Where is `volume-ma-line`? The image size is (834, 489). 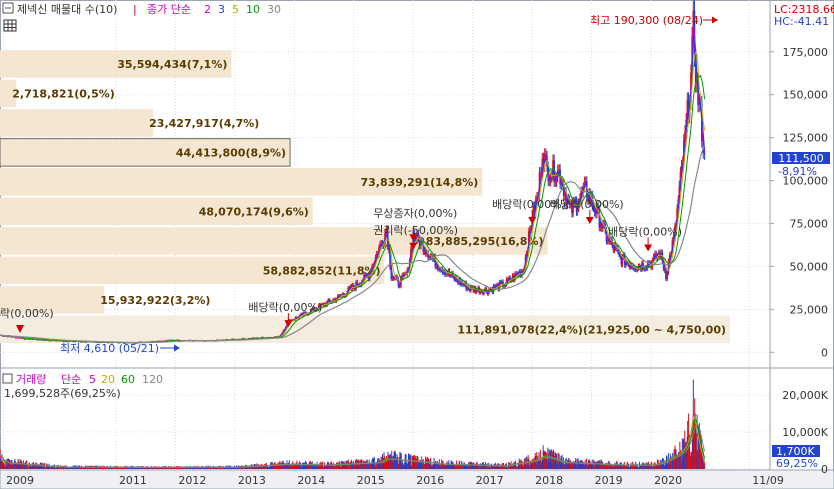
volume-ma-line is located at coordinates (353, 446).